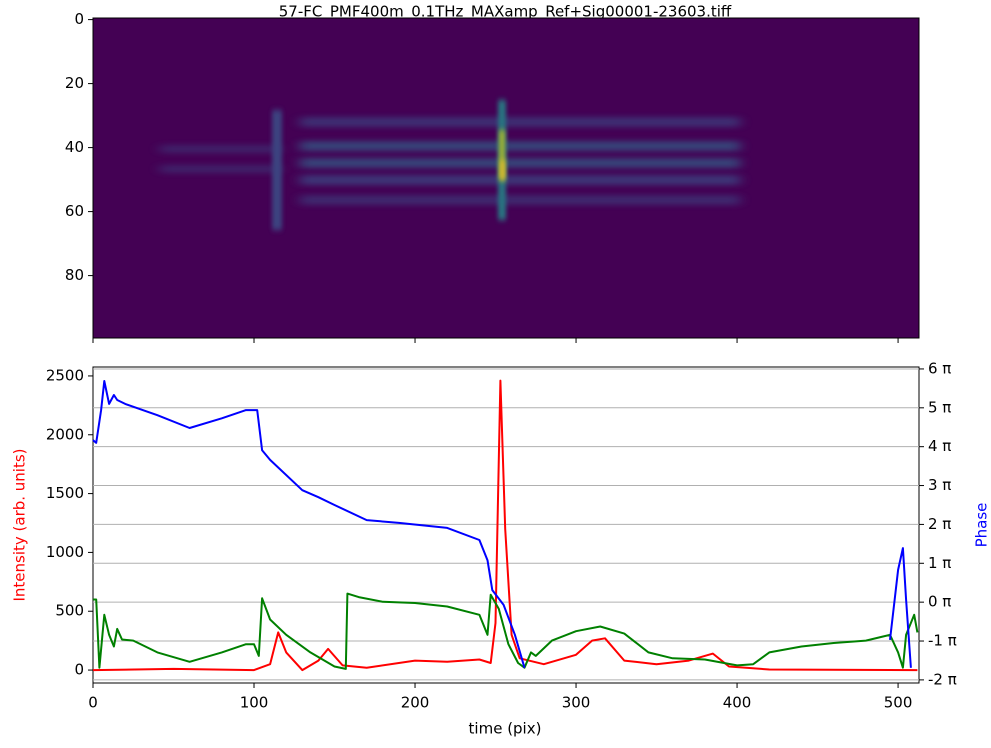 This screenshot has height=748, width=991. I want to click on y-tick-label: 1500, so click(65, 493).